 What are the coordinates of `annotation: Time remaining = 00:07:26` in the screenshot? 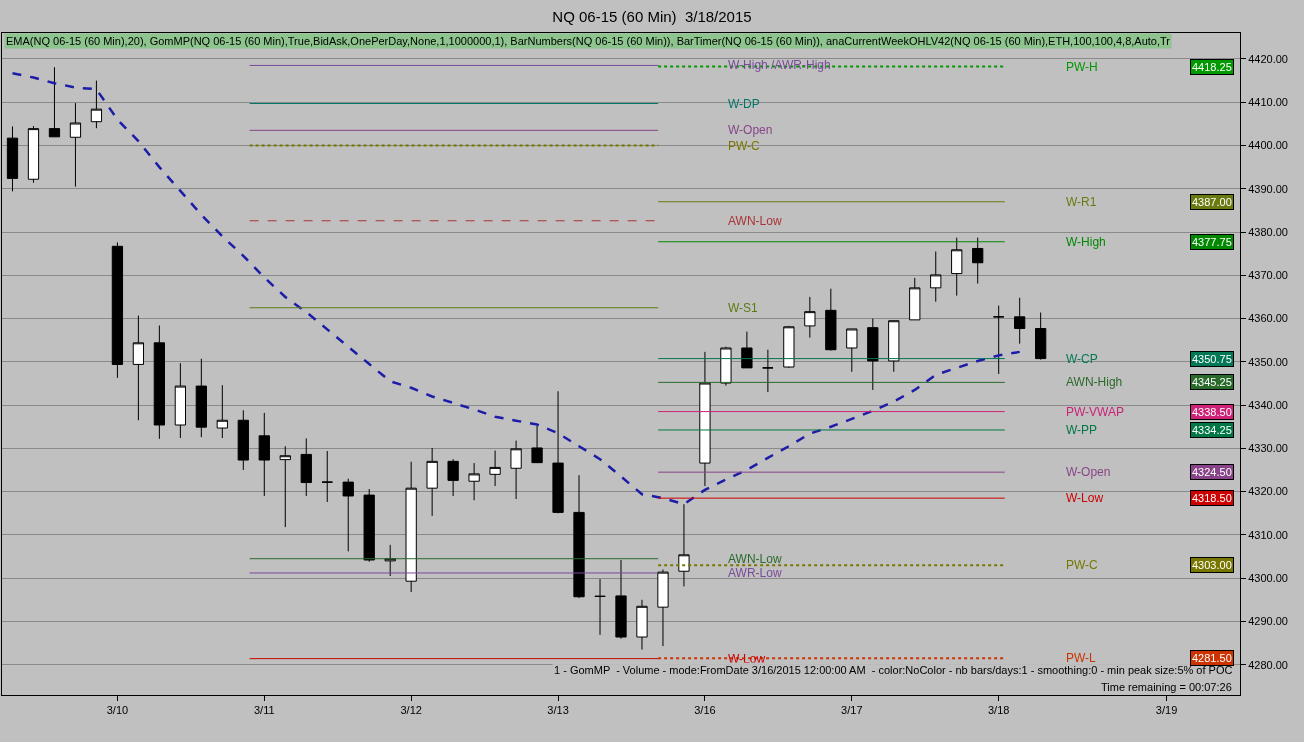 It's located at (1166, 687).